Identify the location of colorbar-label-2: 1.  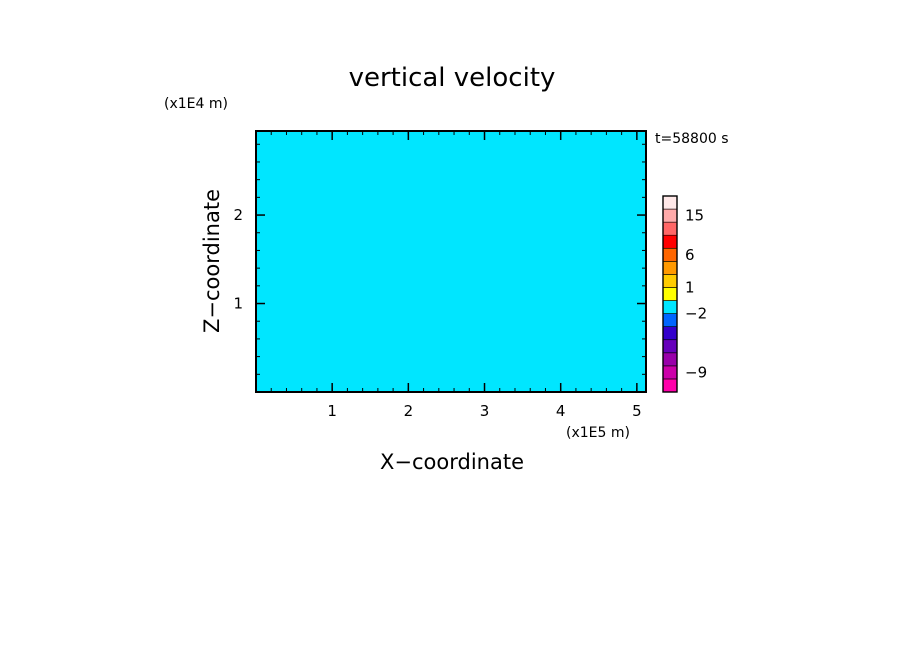
(690, 287).